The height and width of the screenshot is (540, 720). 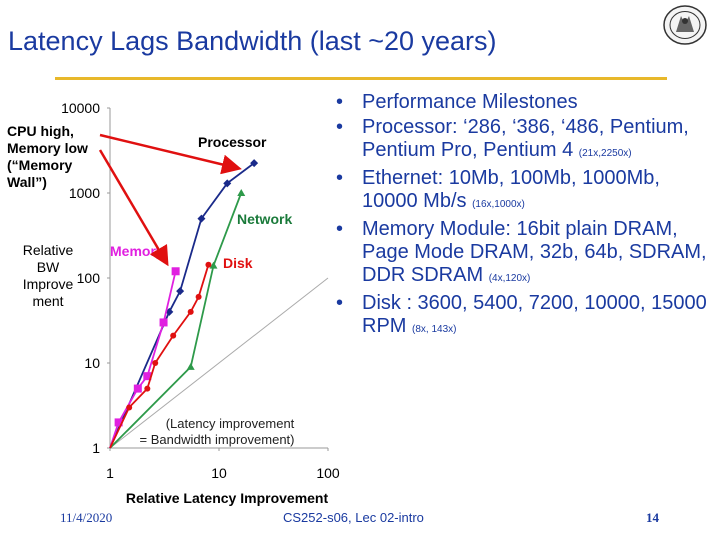 I want to click on bullet-performance-milestones: • Performance Milestones, so click(x=528, y=102).